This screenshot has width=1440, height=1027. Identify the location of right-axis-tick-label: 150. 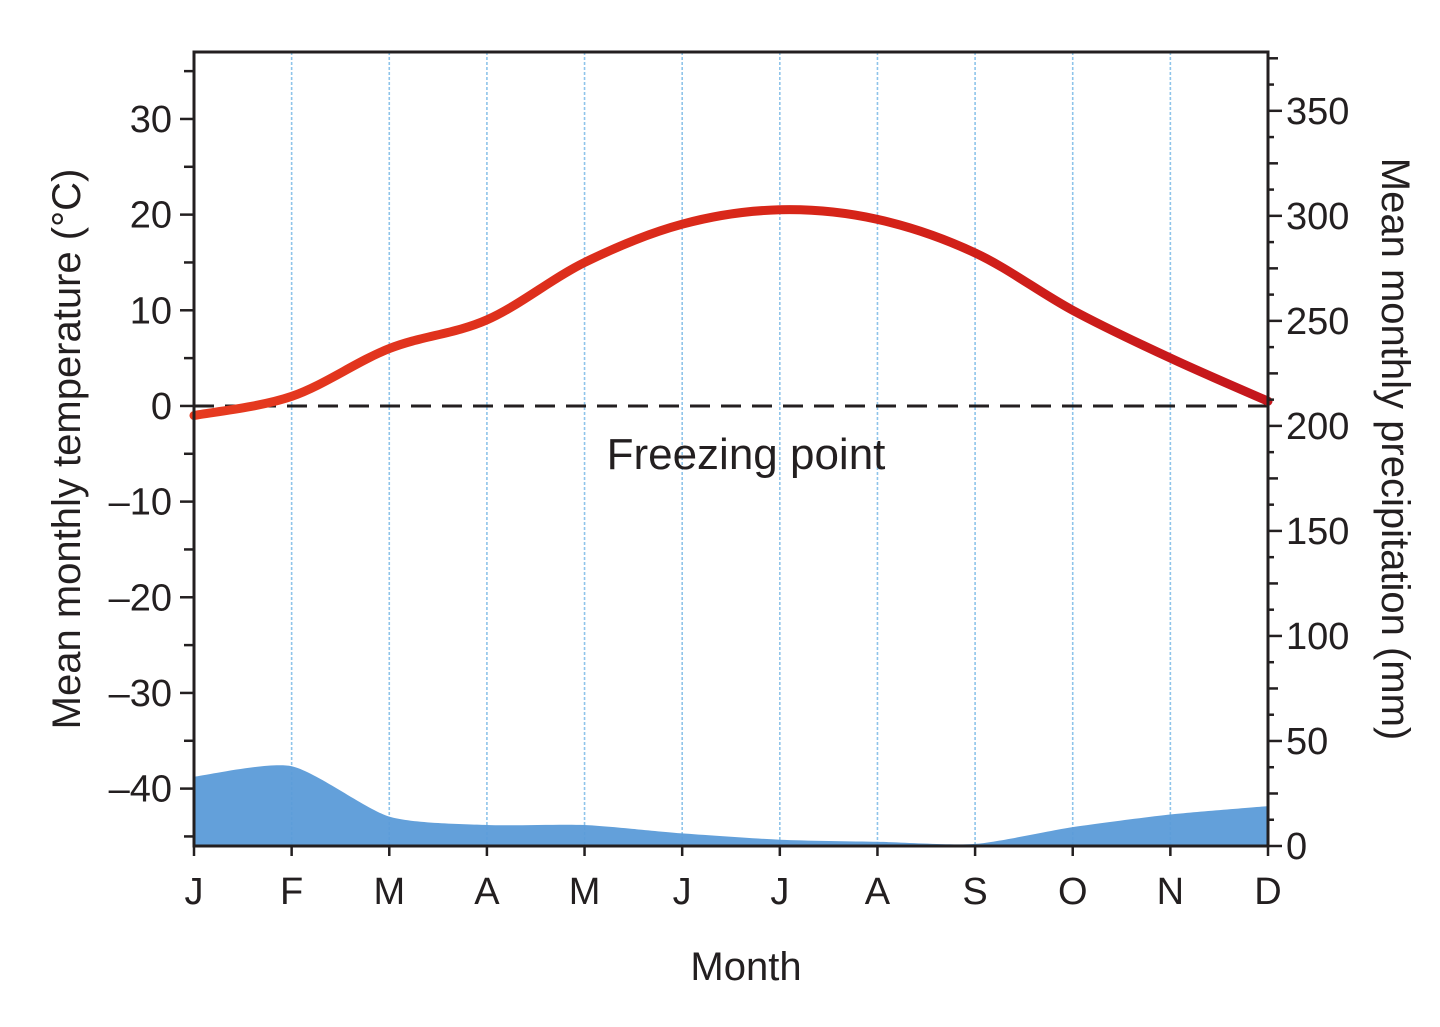
(1317, 532).